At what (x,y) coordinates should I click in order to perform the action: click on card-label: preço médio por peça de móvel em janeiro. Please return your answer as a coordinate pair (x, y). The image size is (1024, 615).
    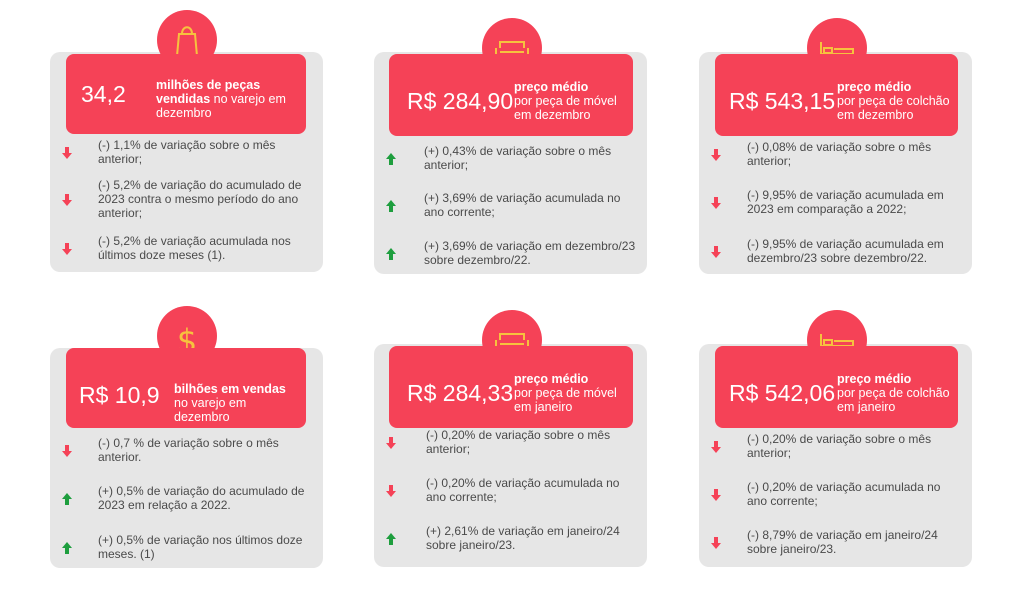
    Looking at the image, I should click on (565, 393).